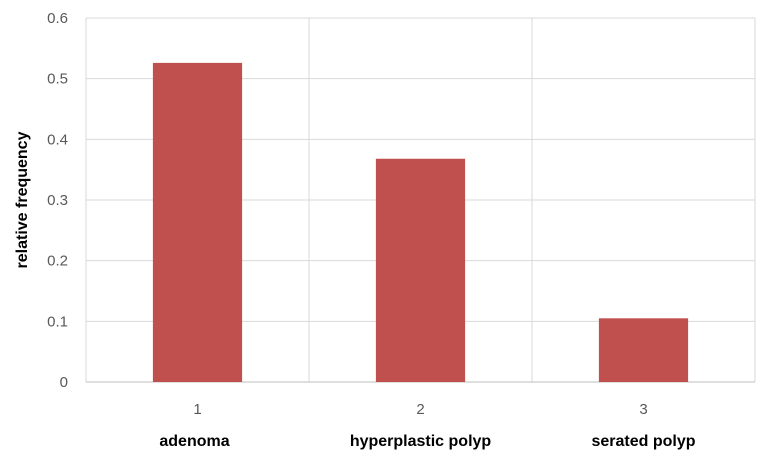  I want to click on y-tick-label: 0.5, so click(57, 79).